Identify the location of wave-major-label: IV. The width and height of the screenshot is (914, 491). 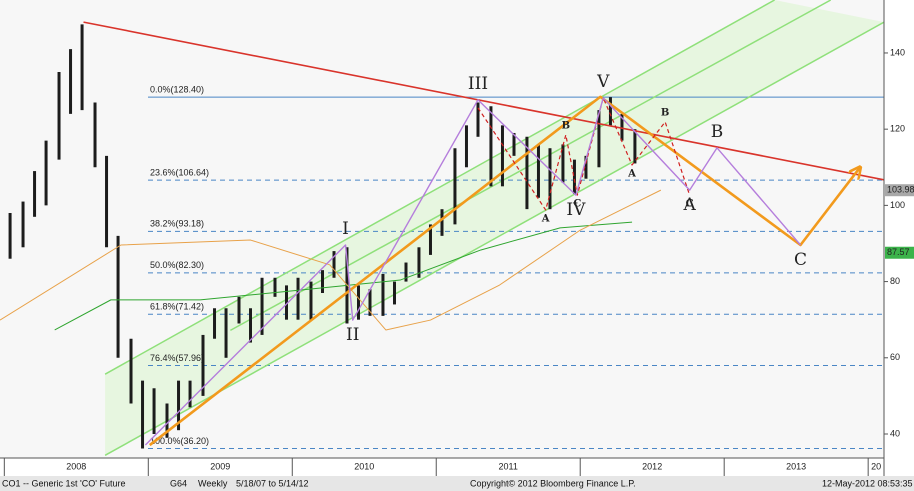
(576, 210).